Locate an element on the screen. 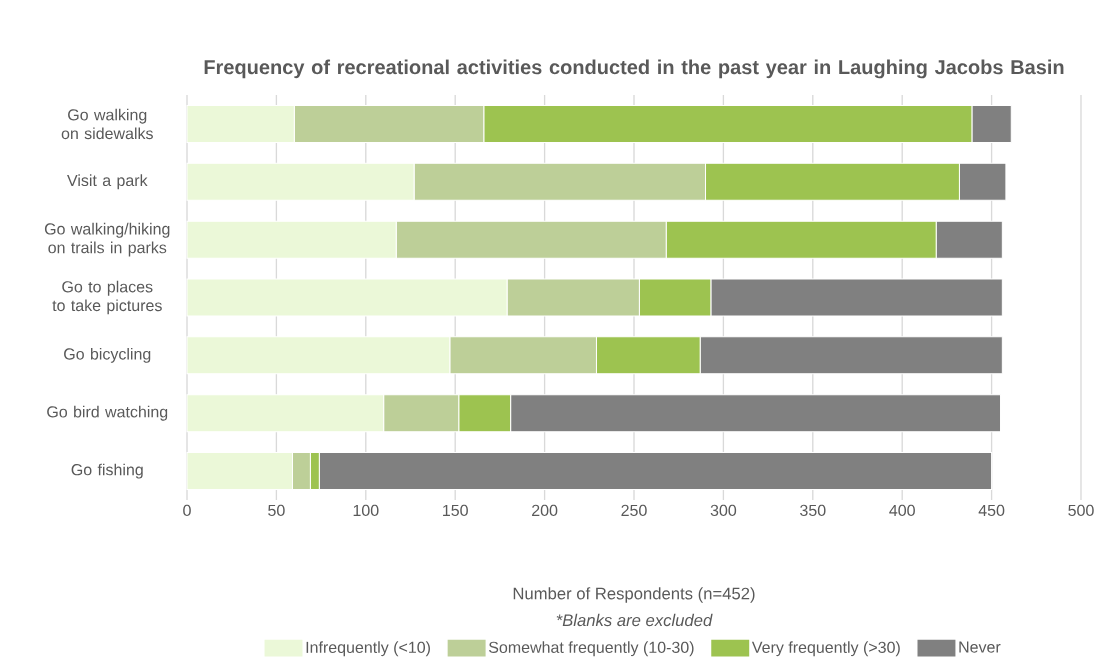 The height and width of the screenshot is (665, 1101). x-tick-label: 400 is located at coordinates (902, 510).